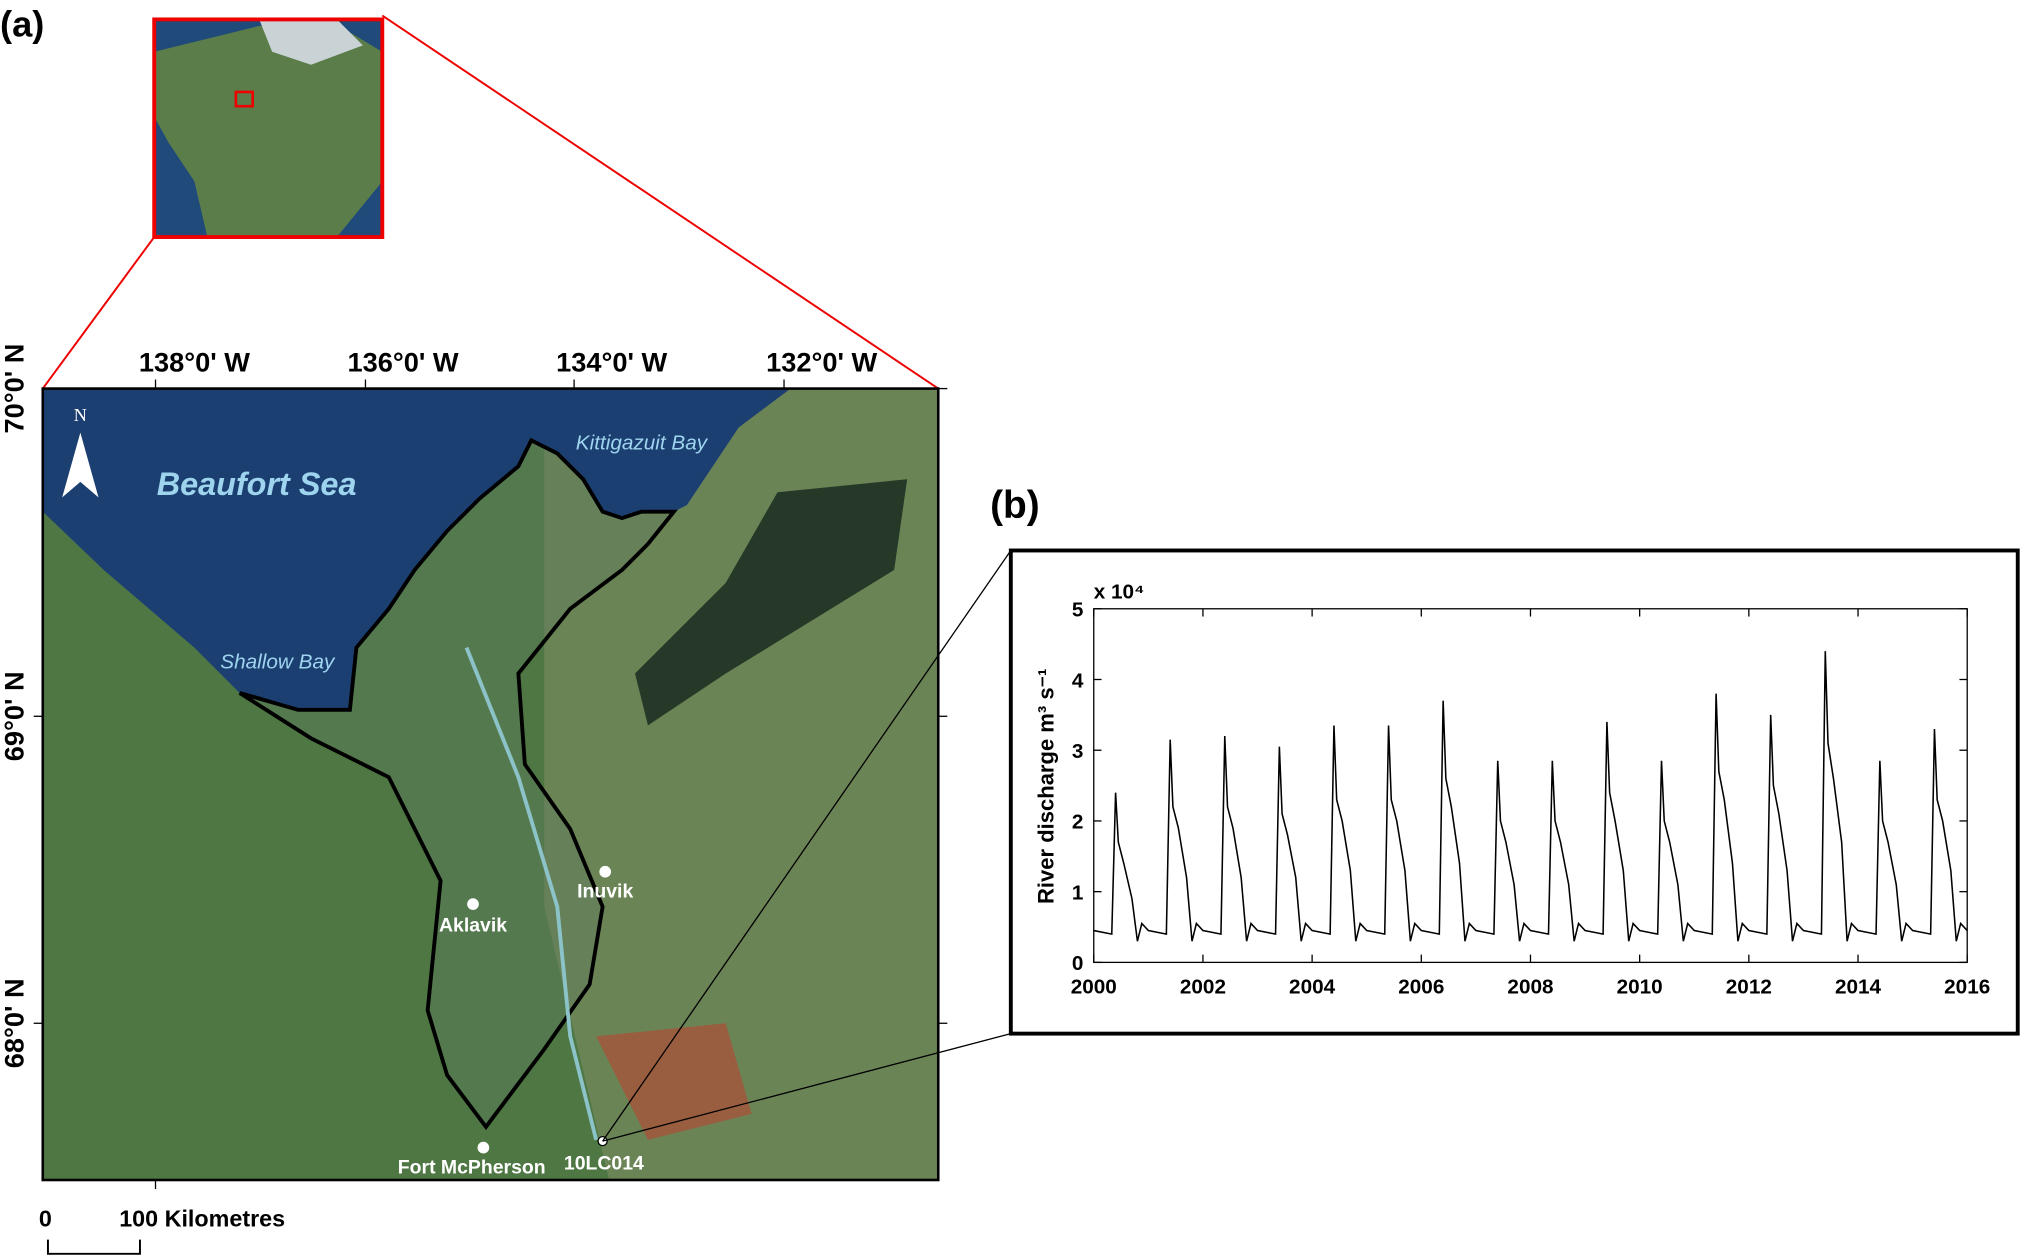 This screenshot has height=1259, width=2032. Describe the element at coordinates (1203, 986) in the screenshot. I see `x-tick-label: 2002` at that location.